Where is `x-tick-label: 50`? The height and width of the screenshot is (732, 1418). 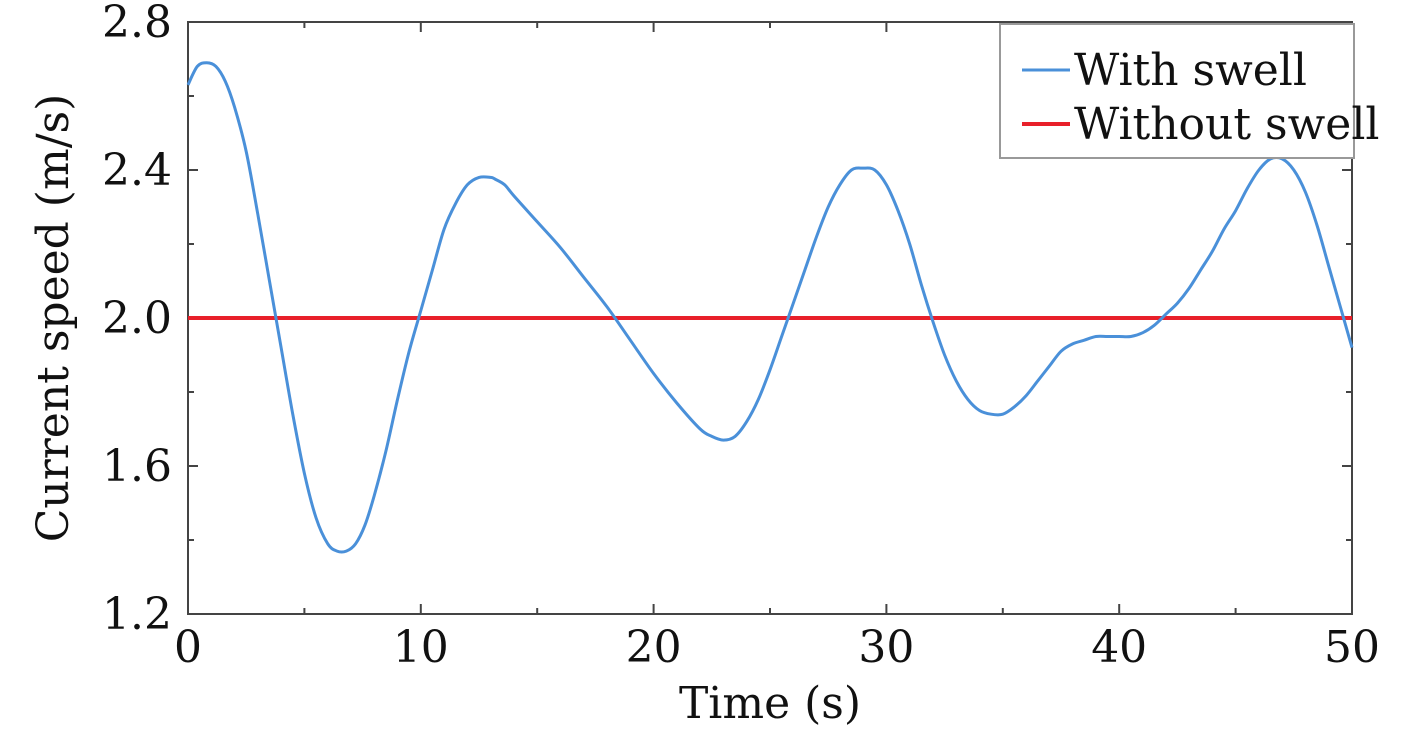
x-tick-label: 50 is located at coordinates (1352, 647).